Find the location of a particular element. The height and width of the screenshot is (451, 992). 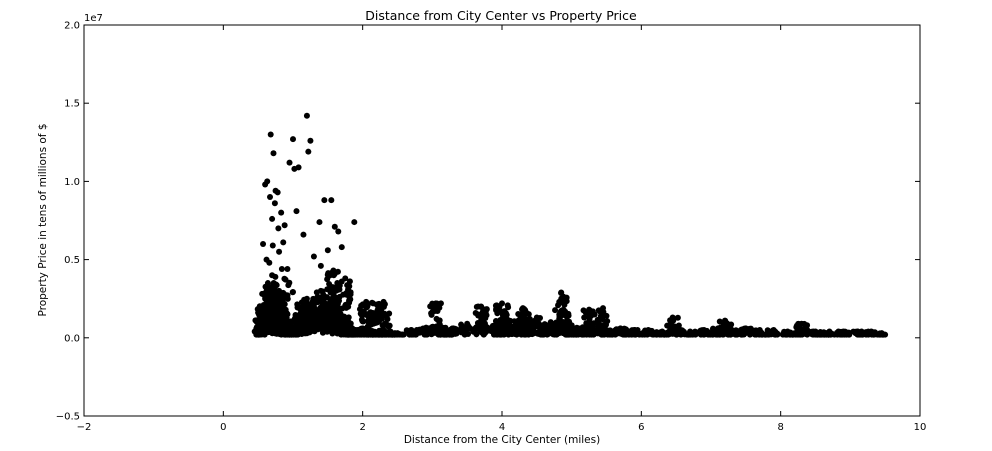

y-tick-label: 1.0 is located at coordinates (72, 182).